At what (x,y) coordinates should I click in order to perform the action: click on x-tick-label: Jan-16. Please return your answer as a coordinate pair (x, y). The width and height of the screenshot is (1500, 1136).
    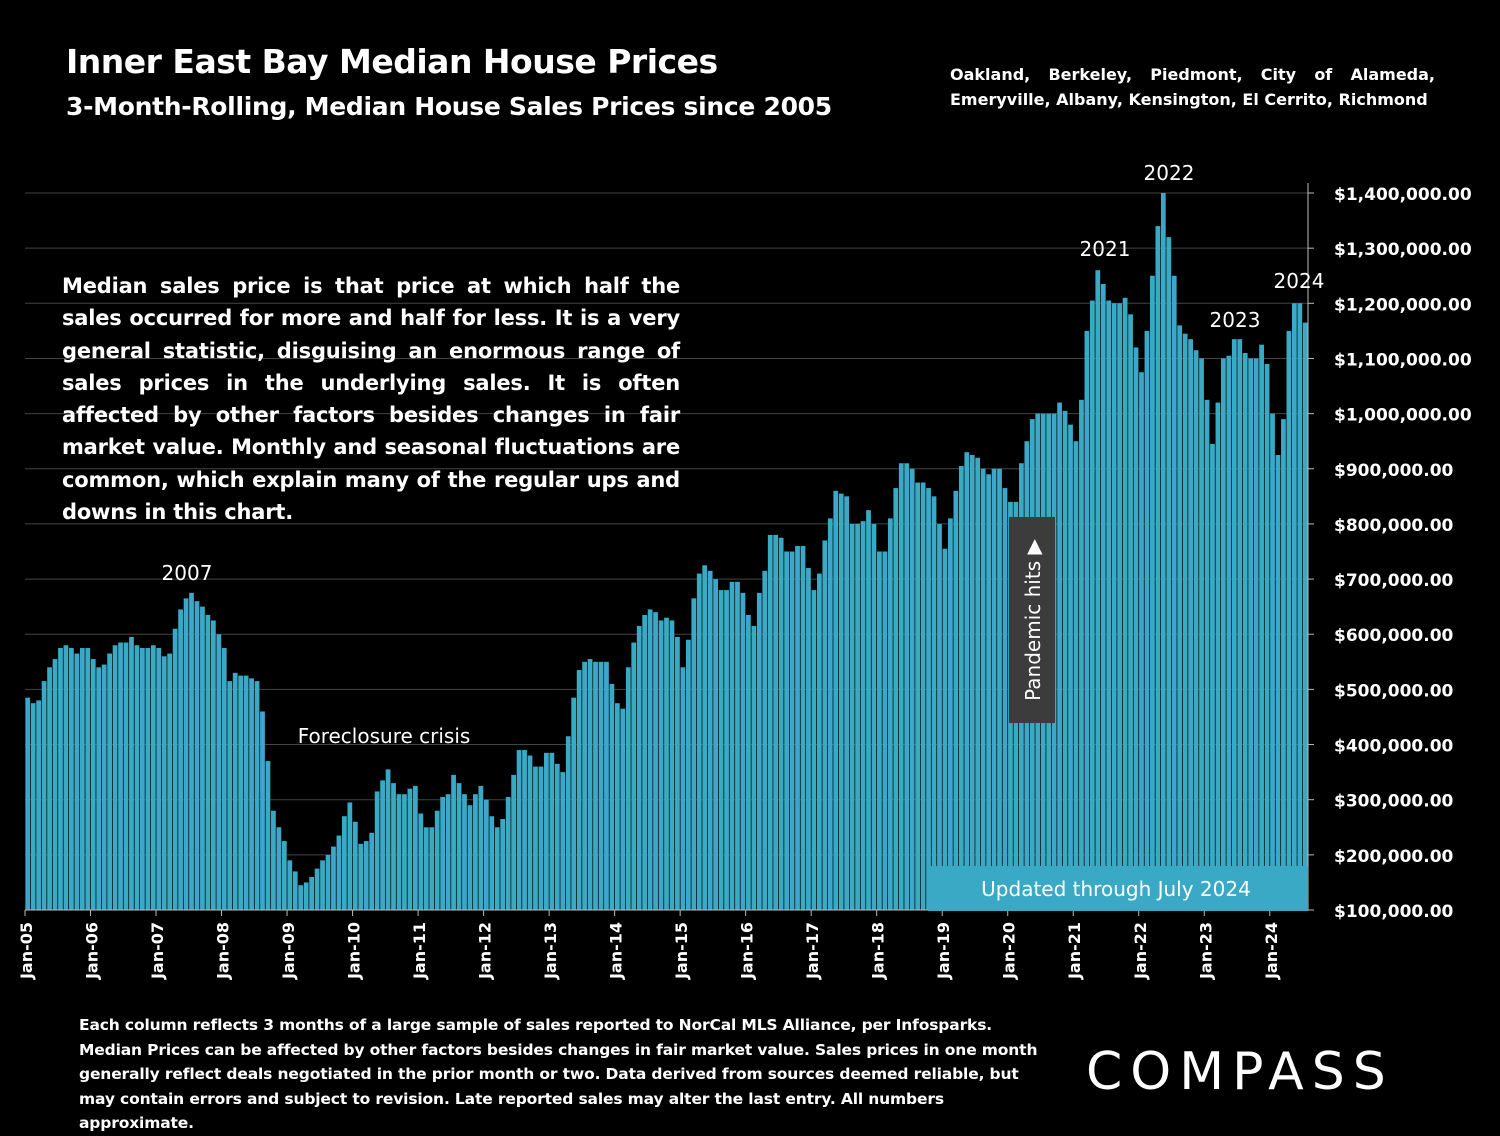
    Looking at the image, I should click on (747, 951).